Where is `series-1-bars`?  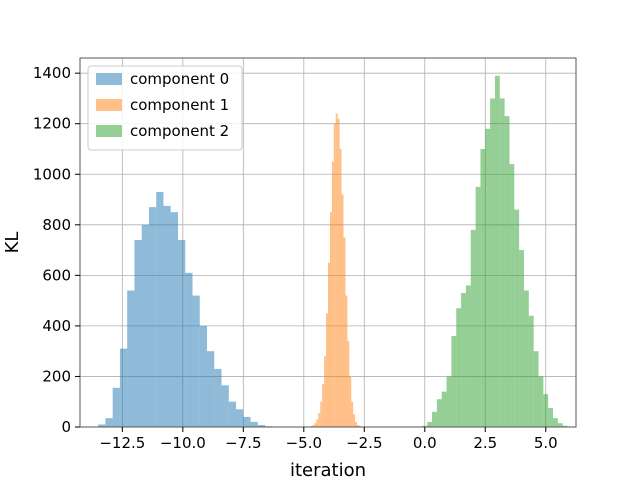
series-1-bars is located at coordinates (334, 270).